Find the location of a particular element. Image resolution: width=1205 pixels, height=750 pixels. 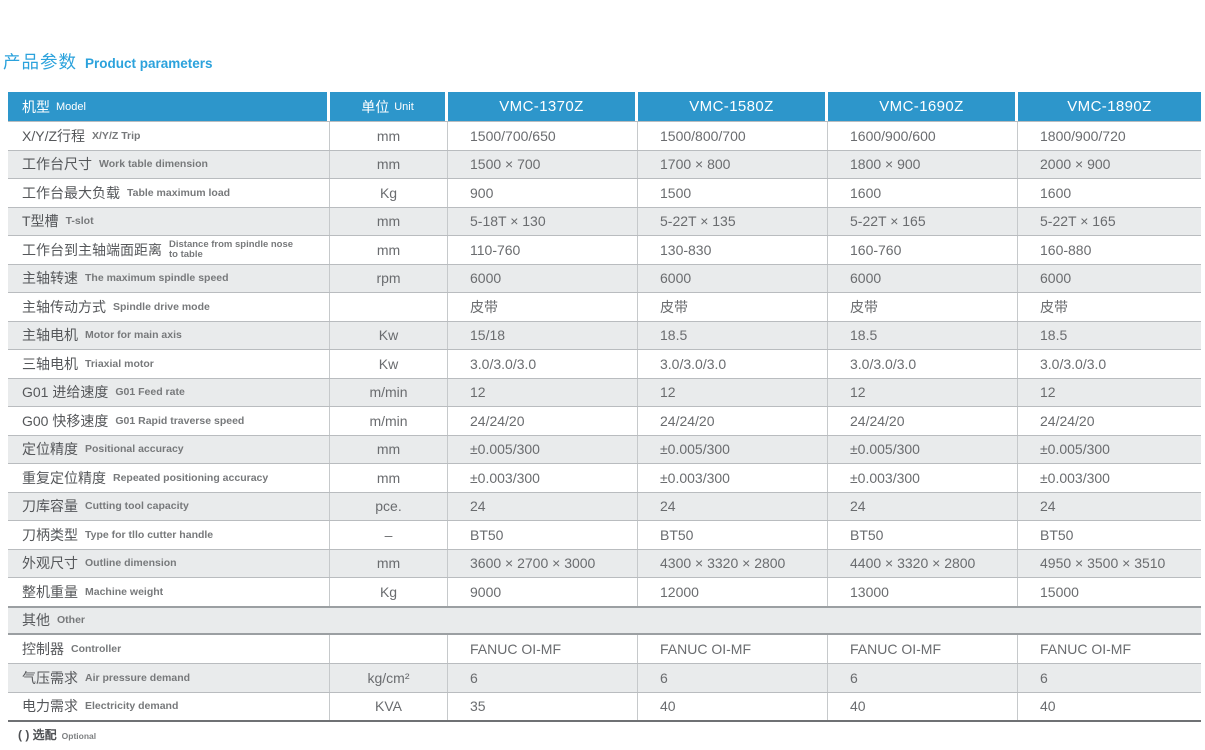

row-label: 主轴电机 Motor for main axis is located at coordinates (169, 335).